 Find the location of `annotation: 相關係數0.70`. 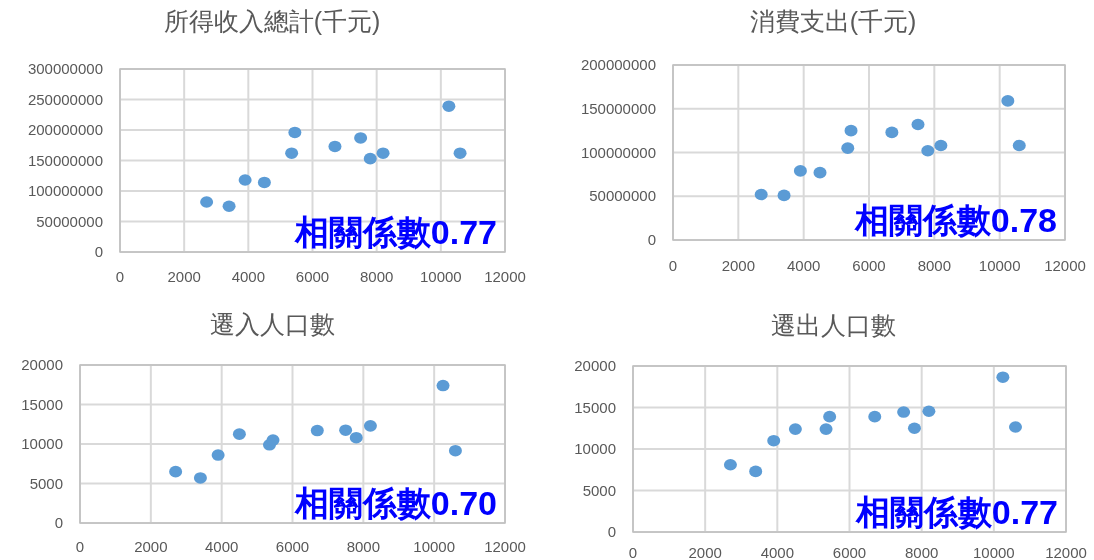

annotation: 相關係數0.70 is located at coordinates (395, 503).